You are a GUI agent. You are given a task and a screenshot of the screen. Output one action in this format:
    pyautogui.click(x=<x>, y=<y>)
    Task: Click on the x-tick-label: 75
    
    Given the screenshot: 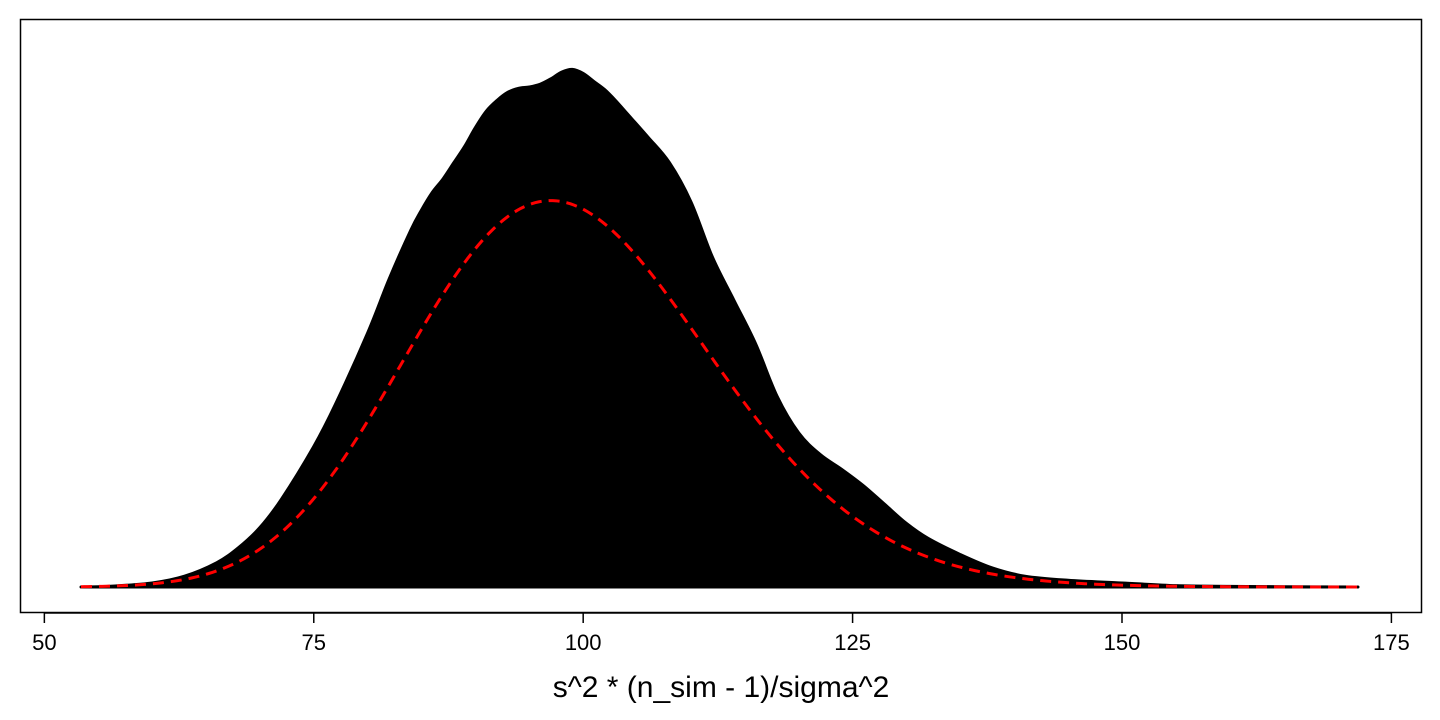 What is the action you would take?
    pyautogui.click(x=314, y=642)
    